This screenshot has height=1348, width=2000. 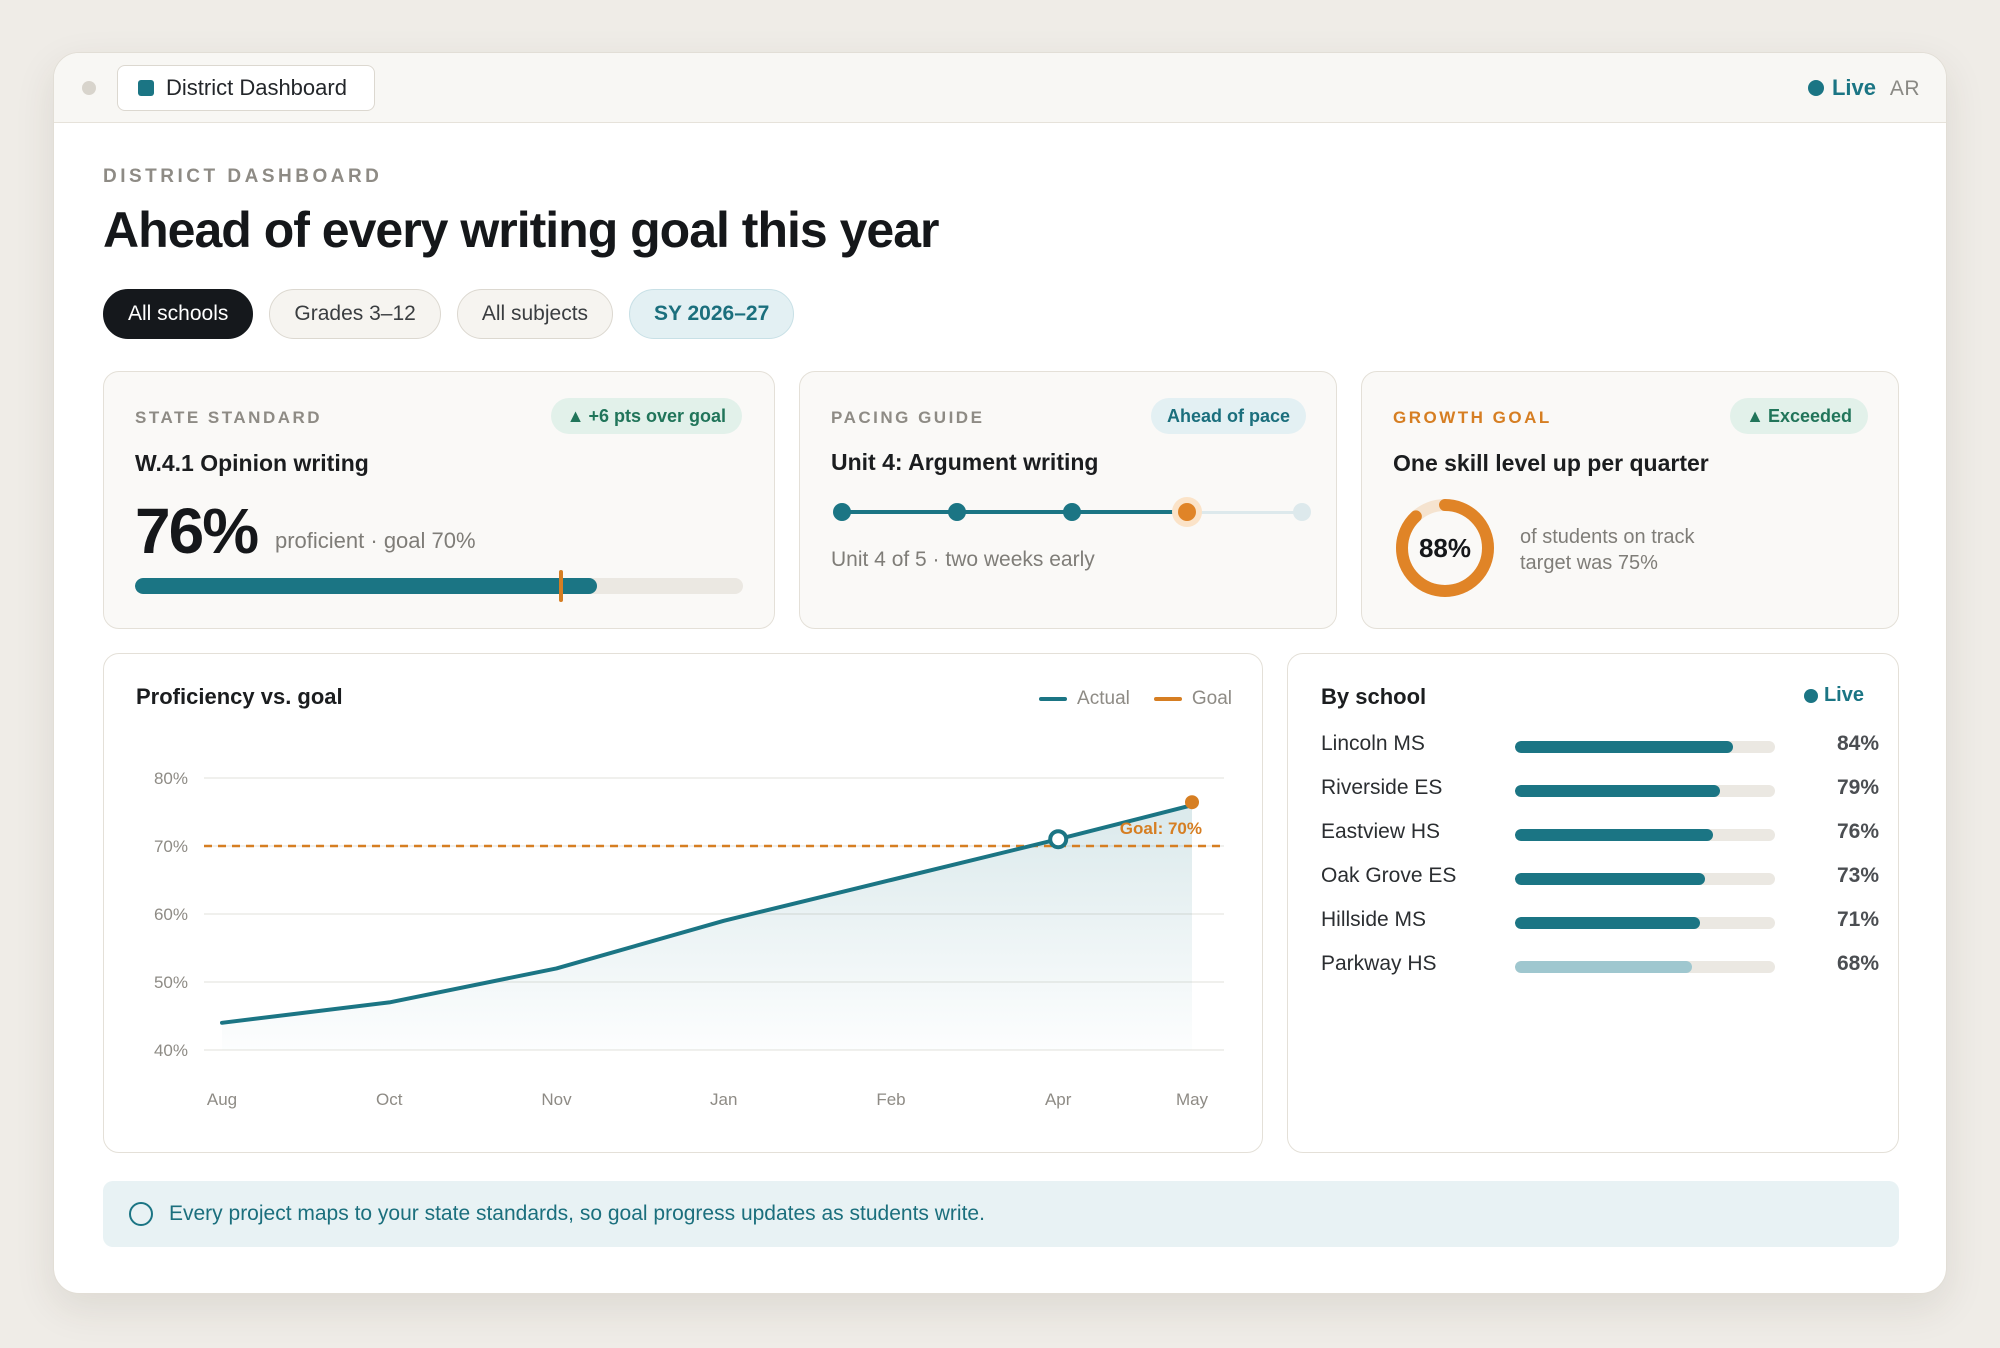 I want to click on school-name: Eastview HS, so click(x=1381, y=831).